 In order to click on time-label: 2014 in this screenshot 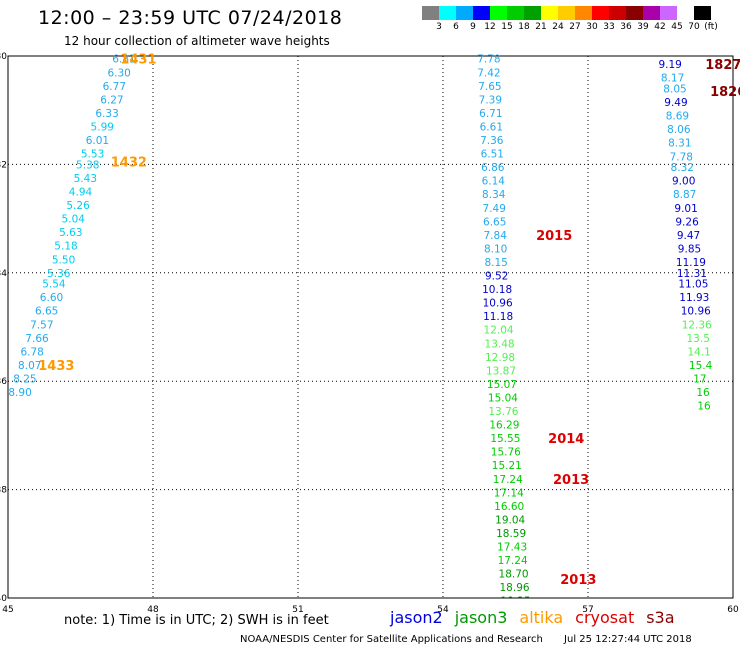, I will do `click(566, 439)`.